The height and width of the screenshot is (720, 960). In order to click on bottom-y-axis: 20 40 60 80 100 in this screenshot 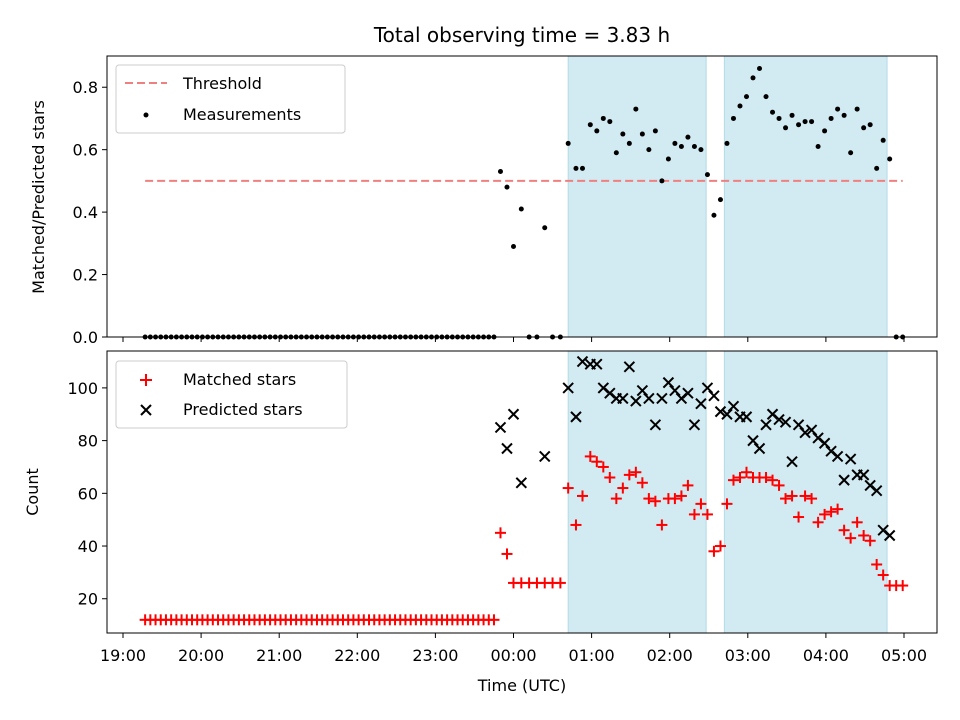, I will do `click(87, 494)`.